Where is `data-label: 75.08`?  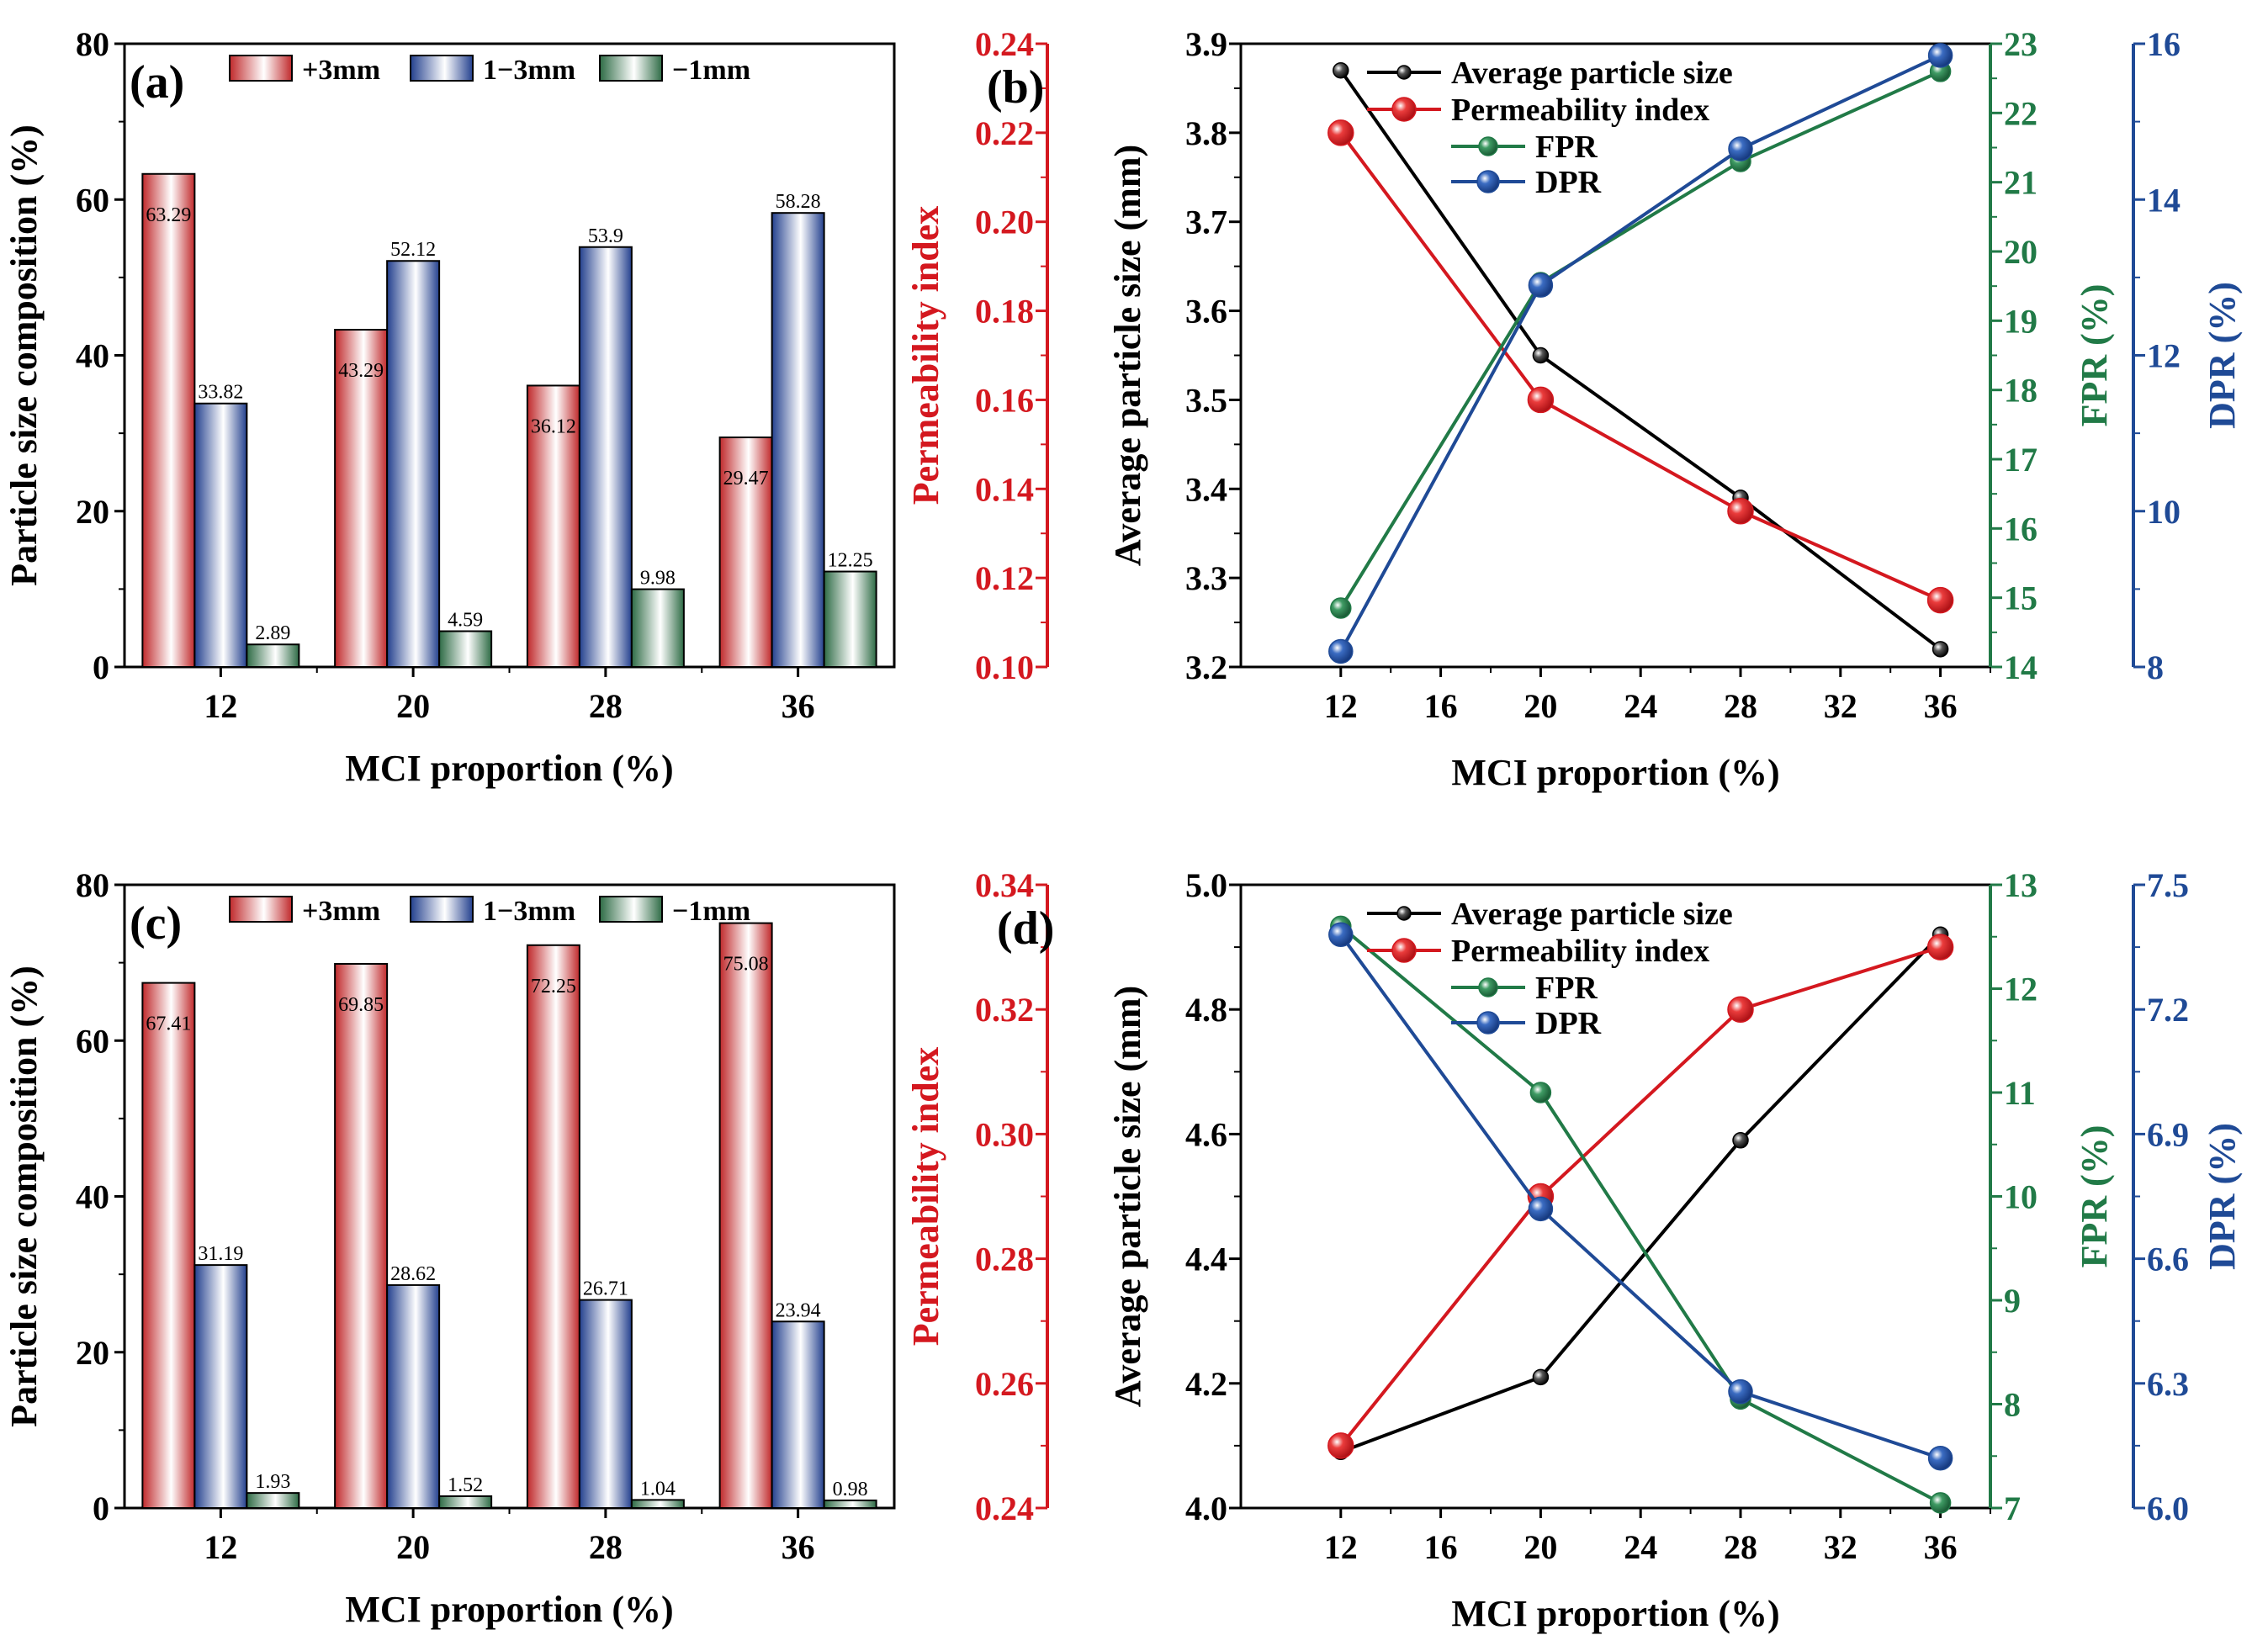
data-label: 75.08 is located at coordinates (746, 965).